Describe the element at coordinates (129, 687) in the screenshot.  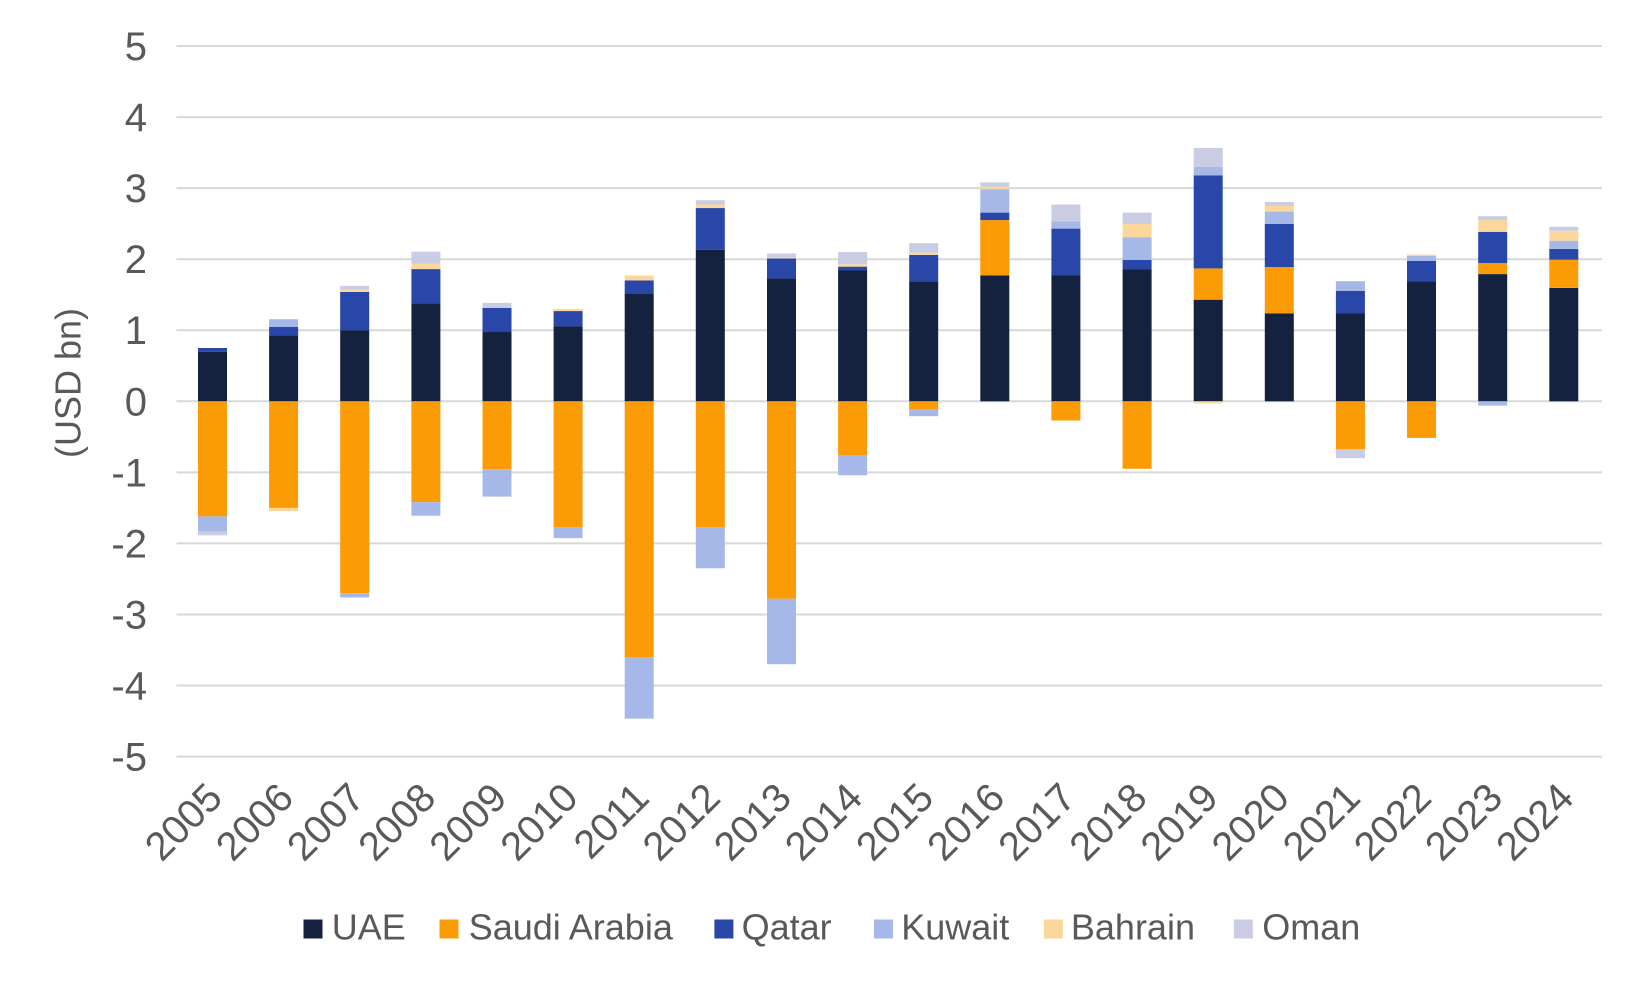
I see `svg-text: -4` at that location.